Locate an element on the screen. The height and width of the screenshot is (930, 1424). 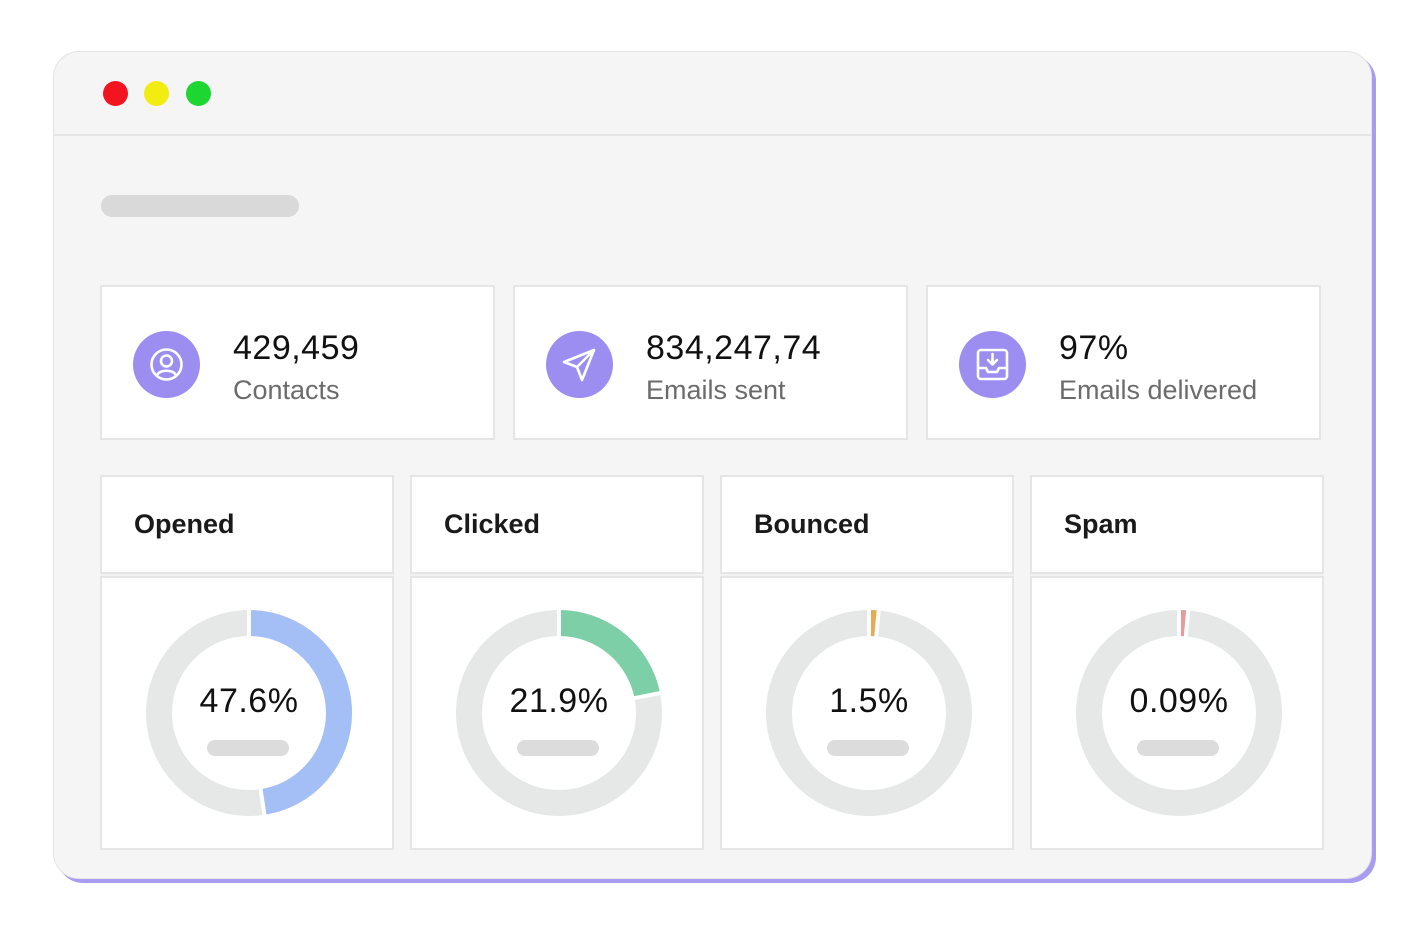
metric-card-header: Clicked is located at coordinates (557, 524).